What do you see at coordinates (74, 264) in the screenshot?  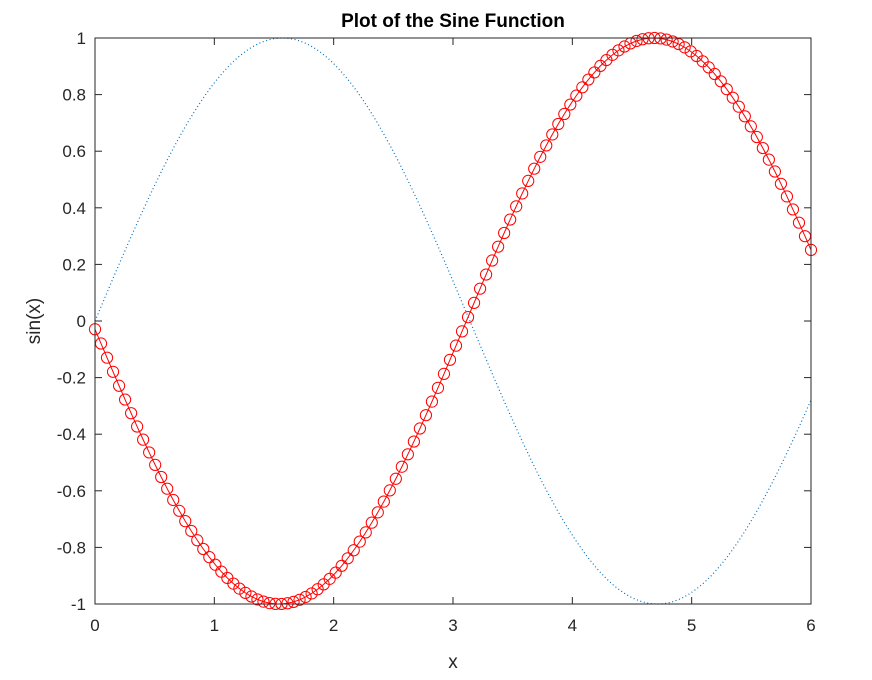 I see `y-tick-label: 0.2` at bounding box center [74, 264].